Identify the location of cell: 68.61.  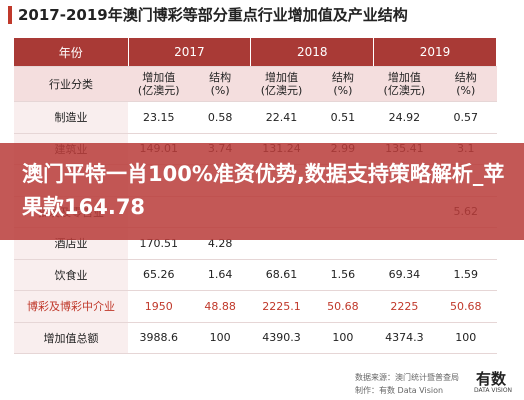
(281, 275).